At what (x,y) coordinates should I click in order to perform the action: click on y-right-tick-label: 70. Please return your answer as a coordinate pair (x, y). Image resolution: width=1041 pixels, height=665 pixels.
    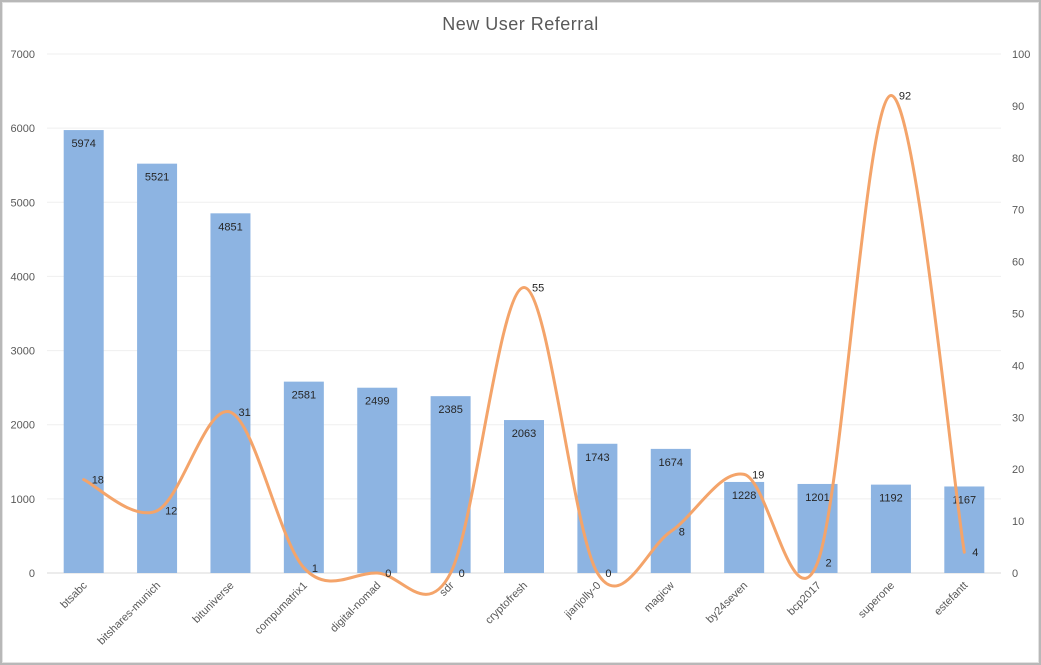
    Looking at the image, I should click on (1018, 211).